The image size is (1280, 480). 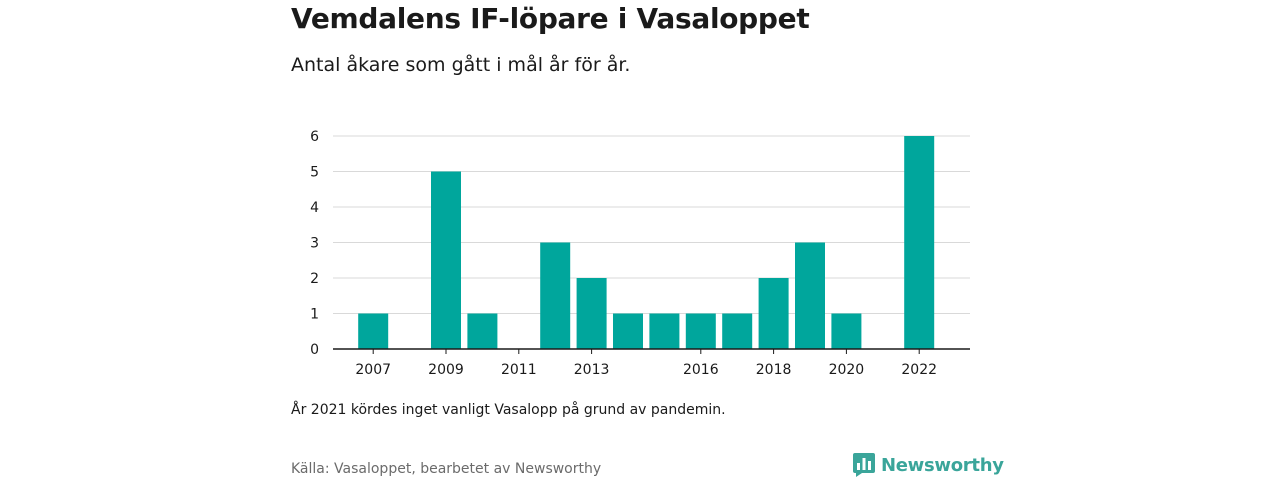 What do you see at coordinates (664, 331) in the screenshot?
I see `bar-2015` at bounding box center [664, 331].